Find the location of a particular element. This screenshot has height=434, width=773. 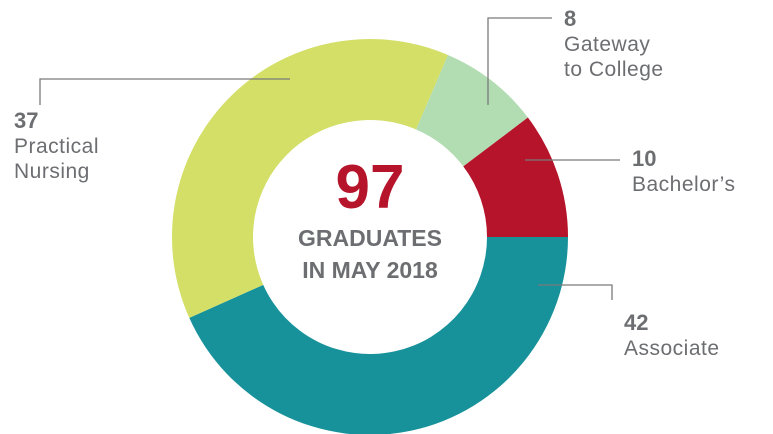

value-label-gateway-to-college: 8 is located at coordinates (570, 18).